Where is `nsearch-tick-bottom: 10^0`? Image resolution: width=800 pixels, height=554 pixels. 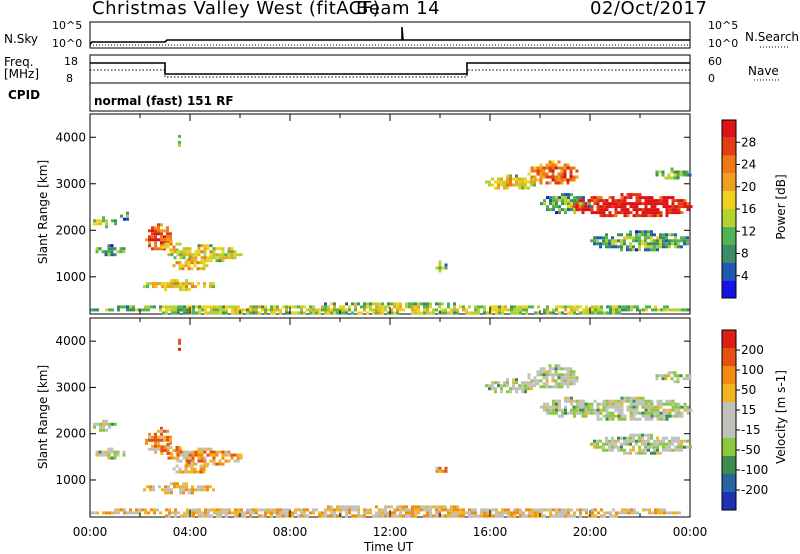 nsearch-tick-bottom: 10^0 is located at coordinates (723, 43).